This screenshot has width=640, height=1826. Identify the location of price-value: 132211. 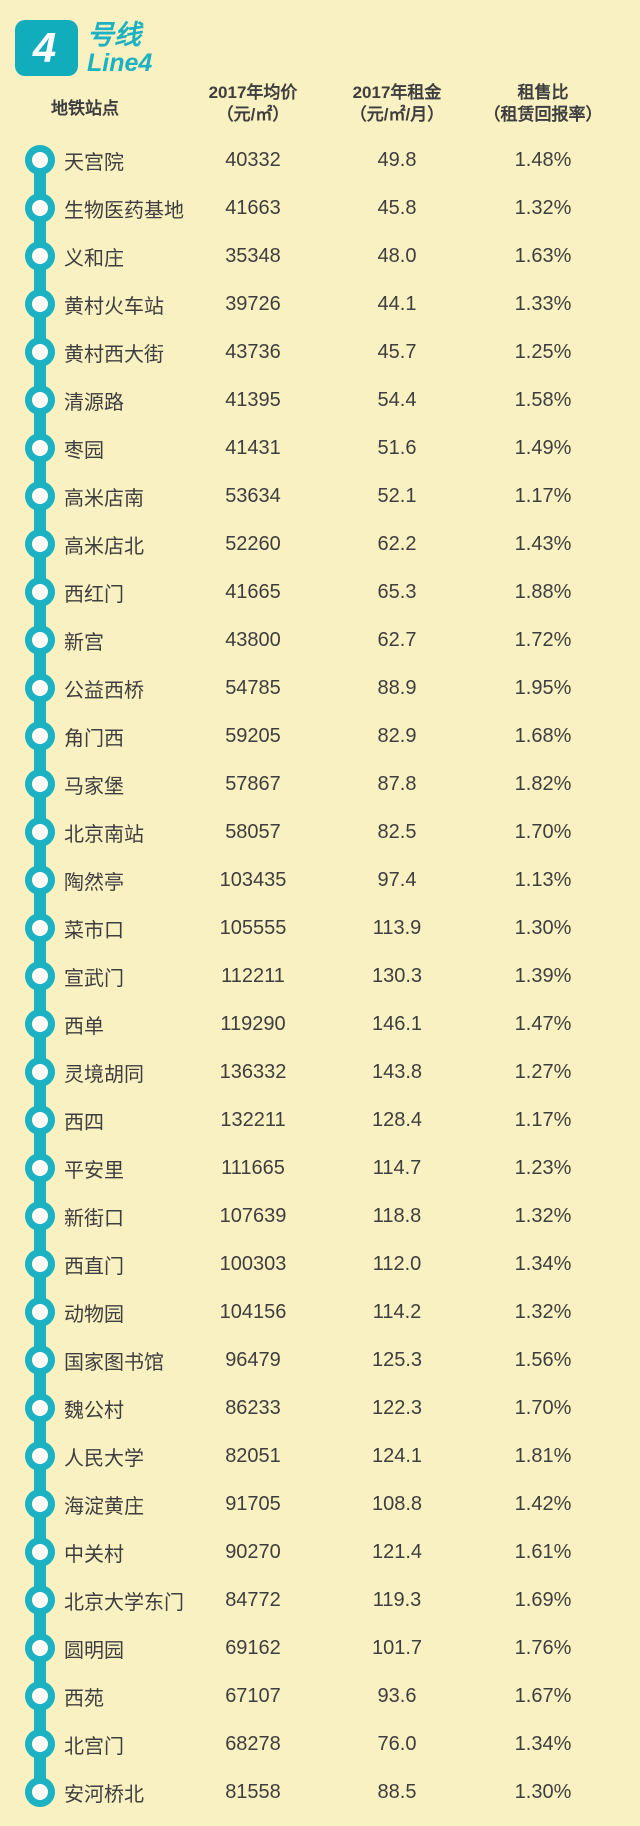
(253, 1119).